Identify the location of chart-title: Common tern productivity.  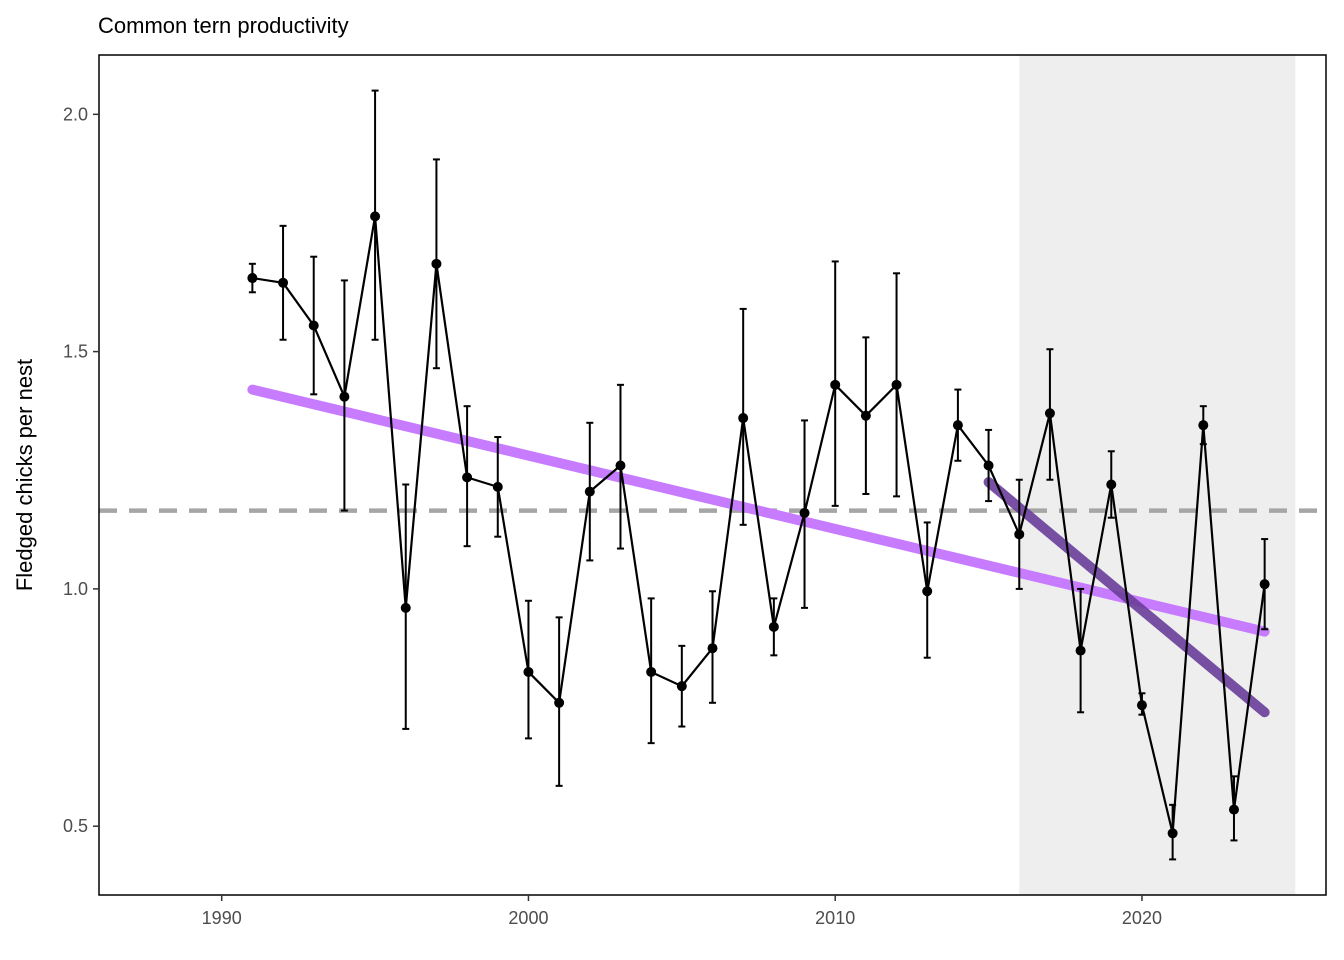
(223, 25).